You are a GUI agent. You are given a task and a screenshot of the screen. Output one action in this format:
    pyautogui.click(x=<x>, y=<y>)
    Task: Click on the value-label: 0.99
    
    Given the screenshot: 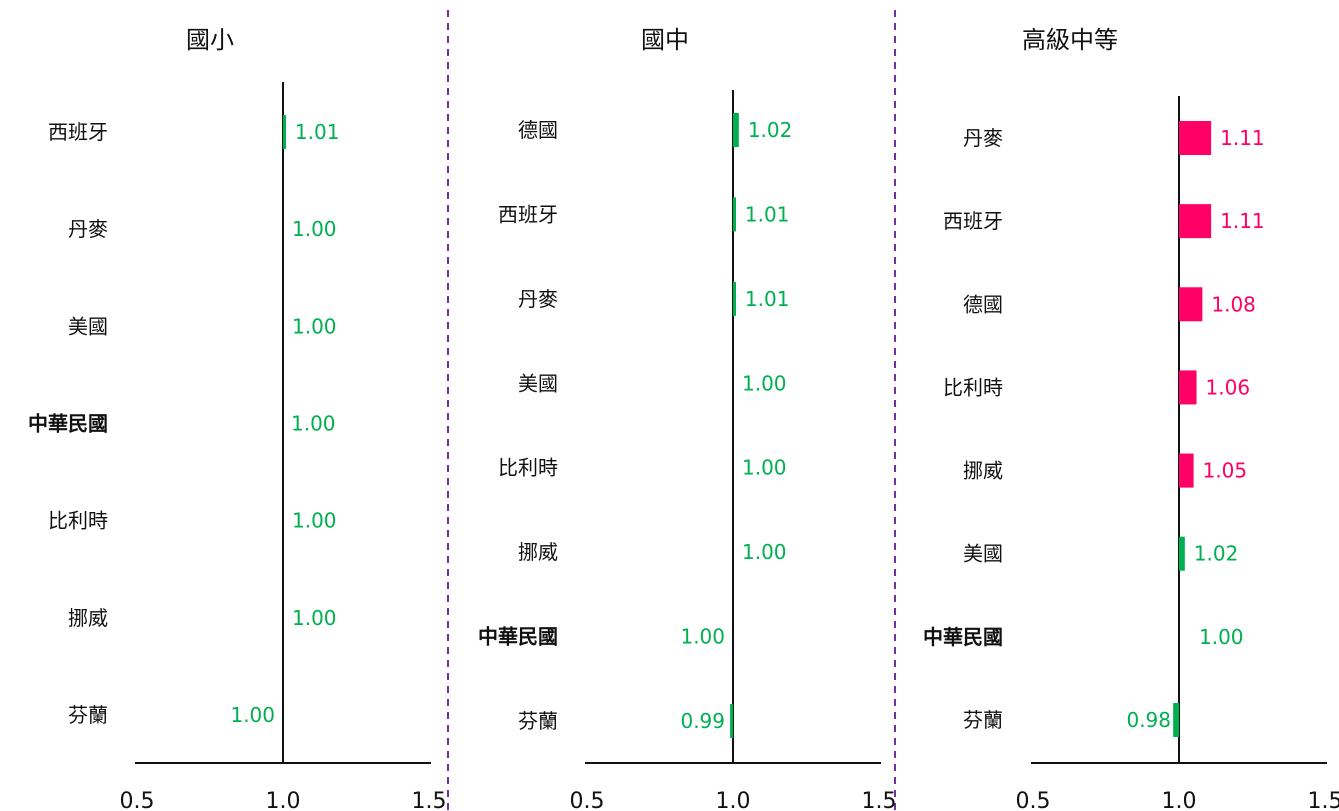 What is the action you would take?
    pyautogui.click(x=702, y=721)
    